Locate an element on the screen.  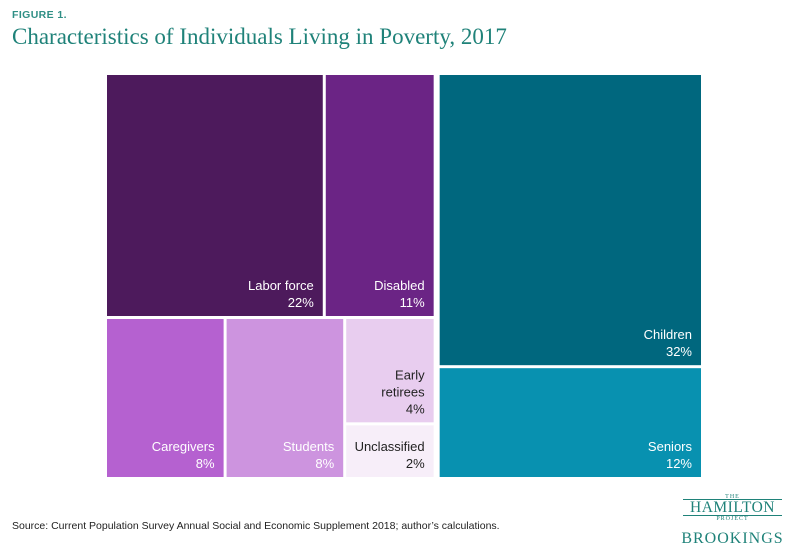
tile-early-retirees is located at coordinates (390, 371).